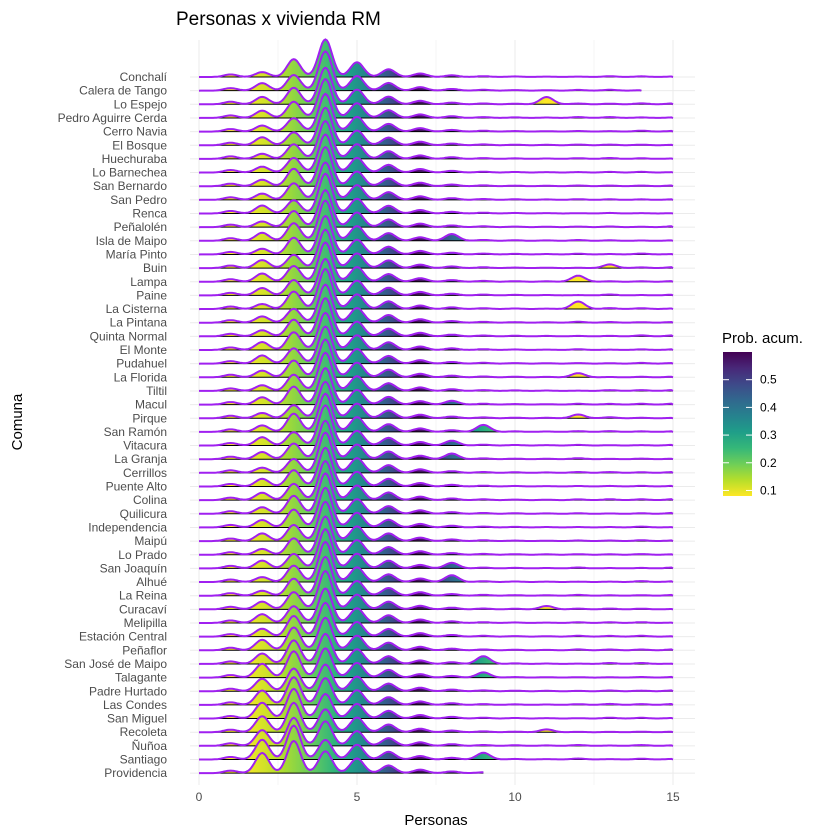 The width and height of the screenshot is (840, 840). Describe the element at coordinates (278, 19) in the screenshot. I see `chart-title: Personas x vivienda RM` at that location.